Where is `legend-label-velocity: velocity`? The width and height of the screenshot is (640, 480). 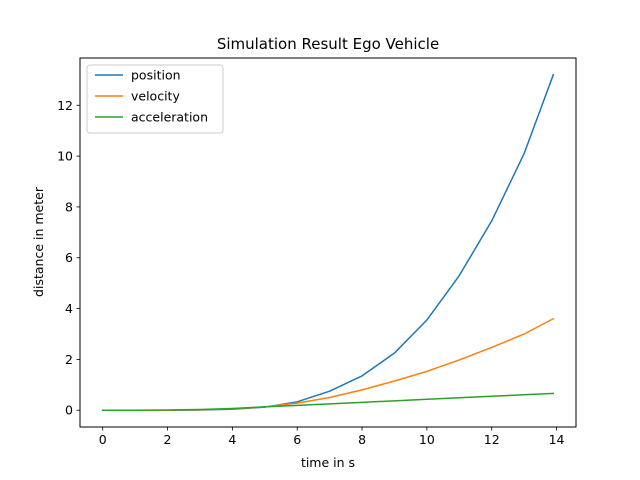
legend-label-velocity: velocity is located at coordinates (155, 96).